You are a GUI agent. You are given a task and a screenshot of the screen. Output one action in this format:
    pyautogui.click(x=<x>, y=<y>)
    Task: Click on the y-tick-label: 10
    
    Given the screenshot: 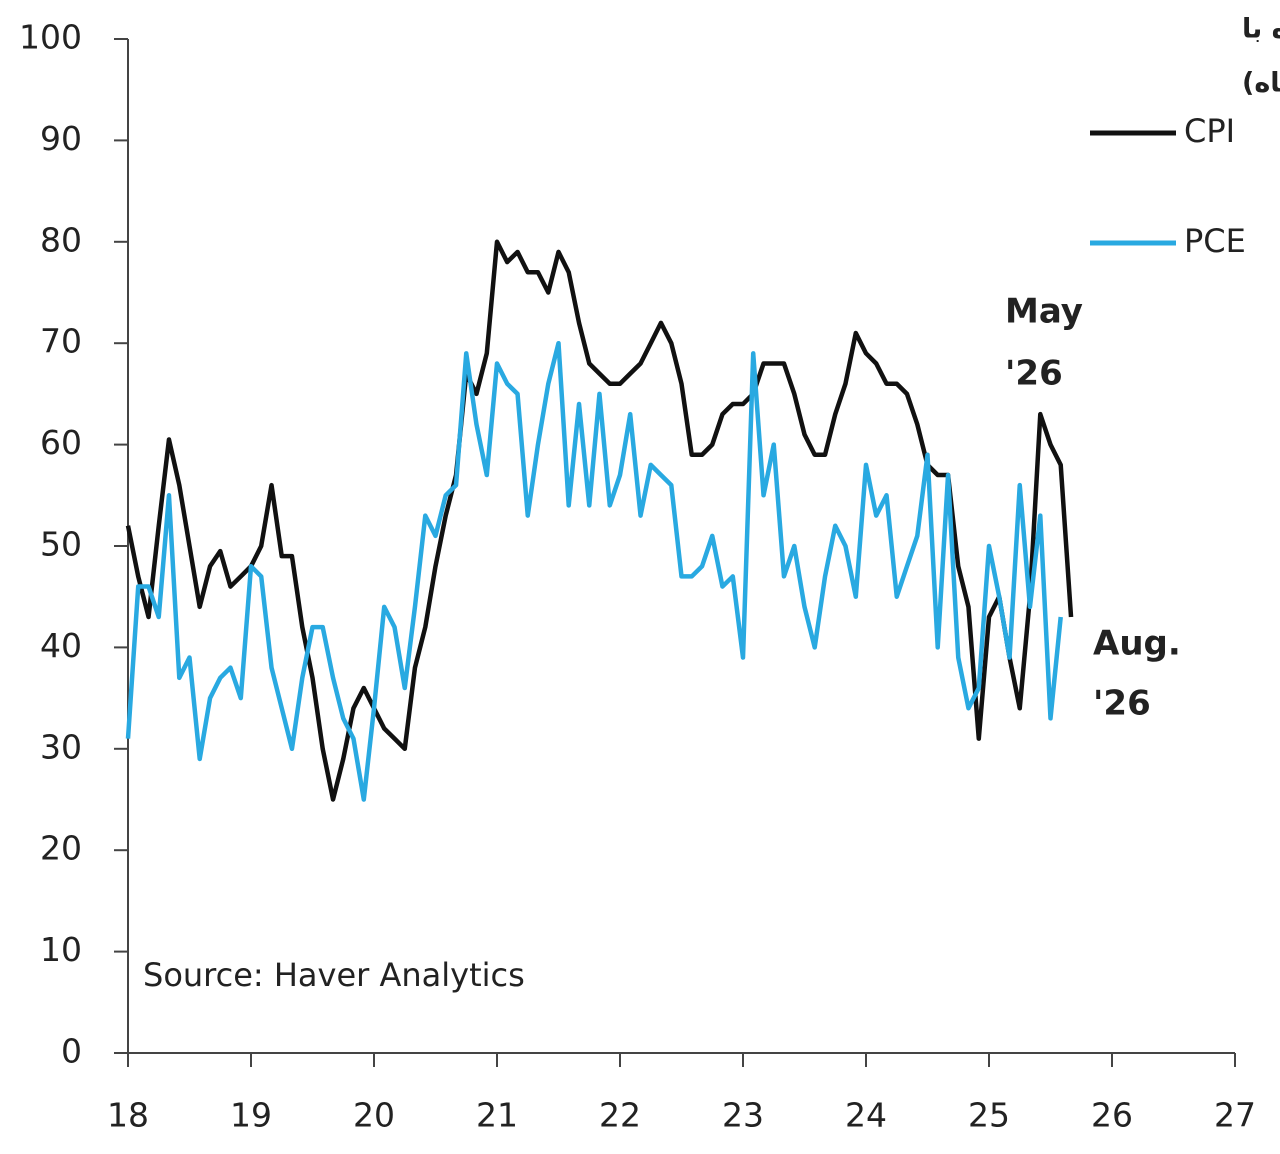 What is the action you would take?
    pyautogui.click(x=61, y=949)
    